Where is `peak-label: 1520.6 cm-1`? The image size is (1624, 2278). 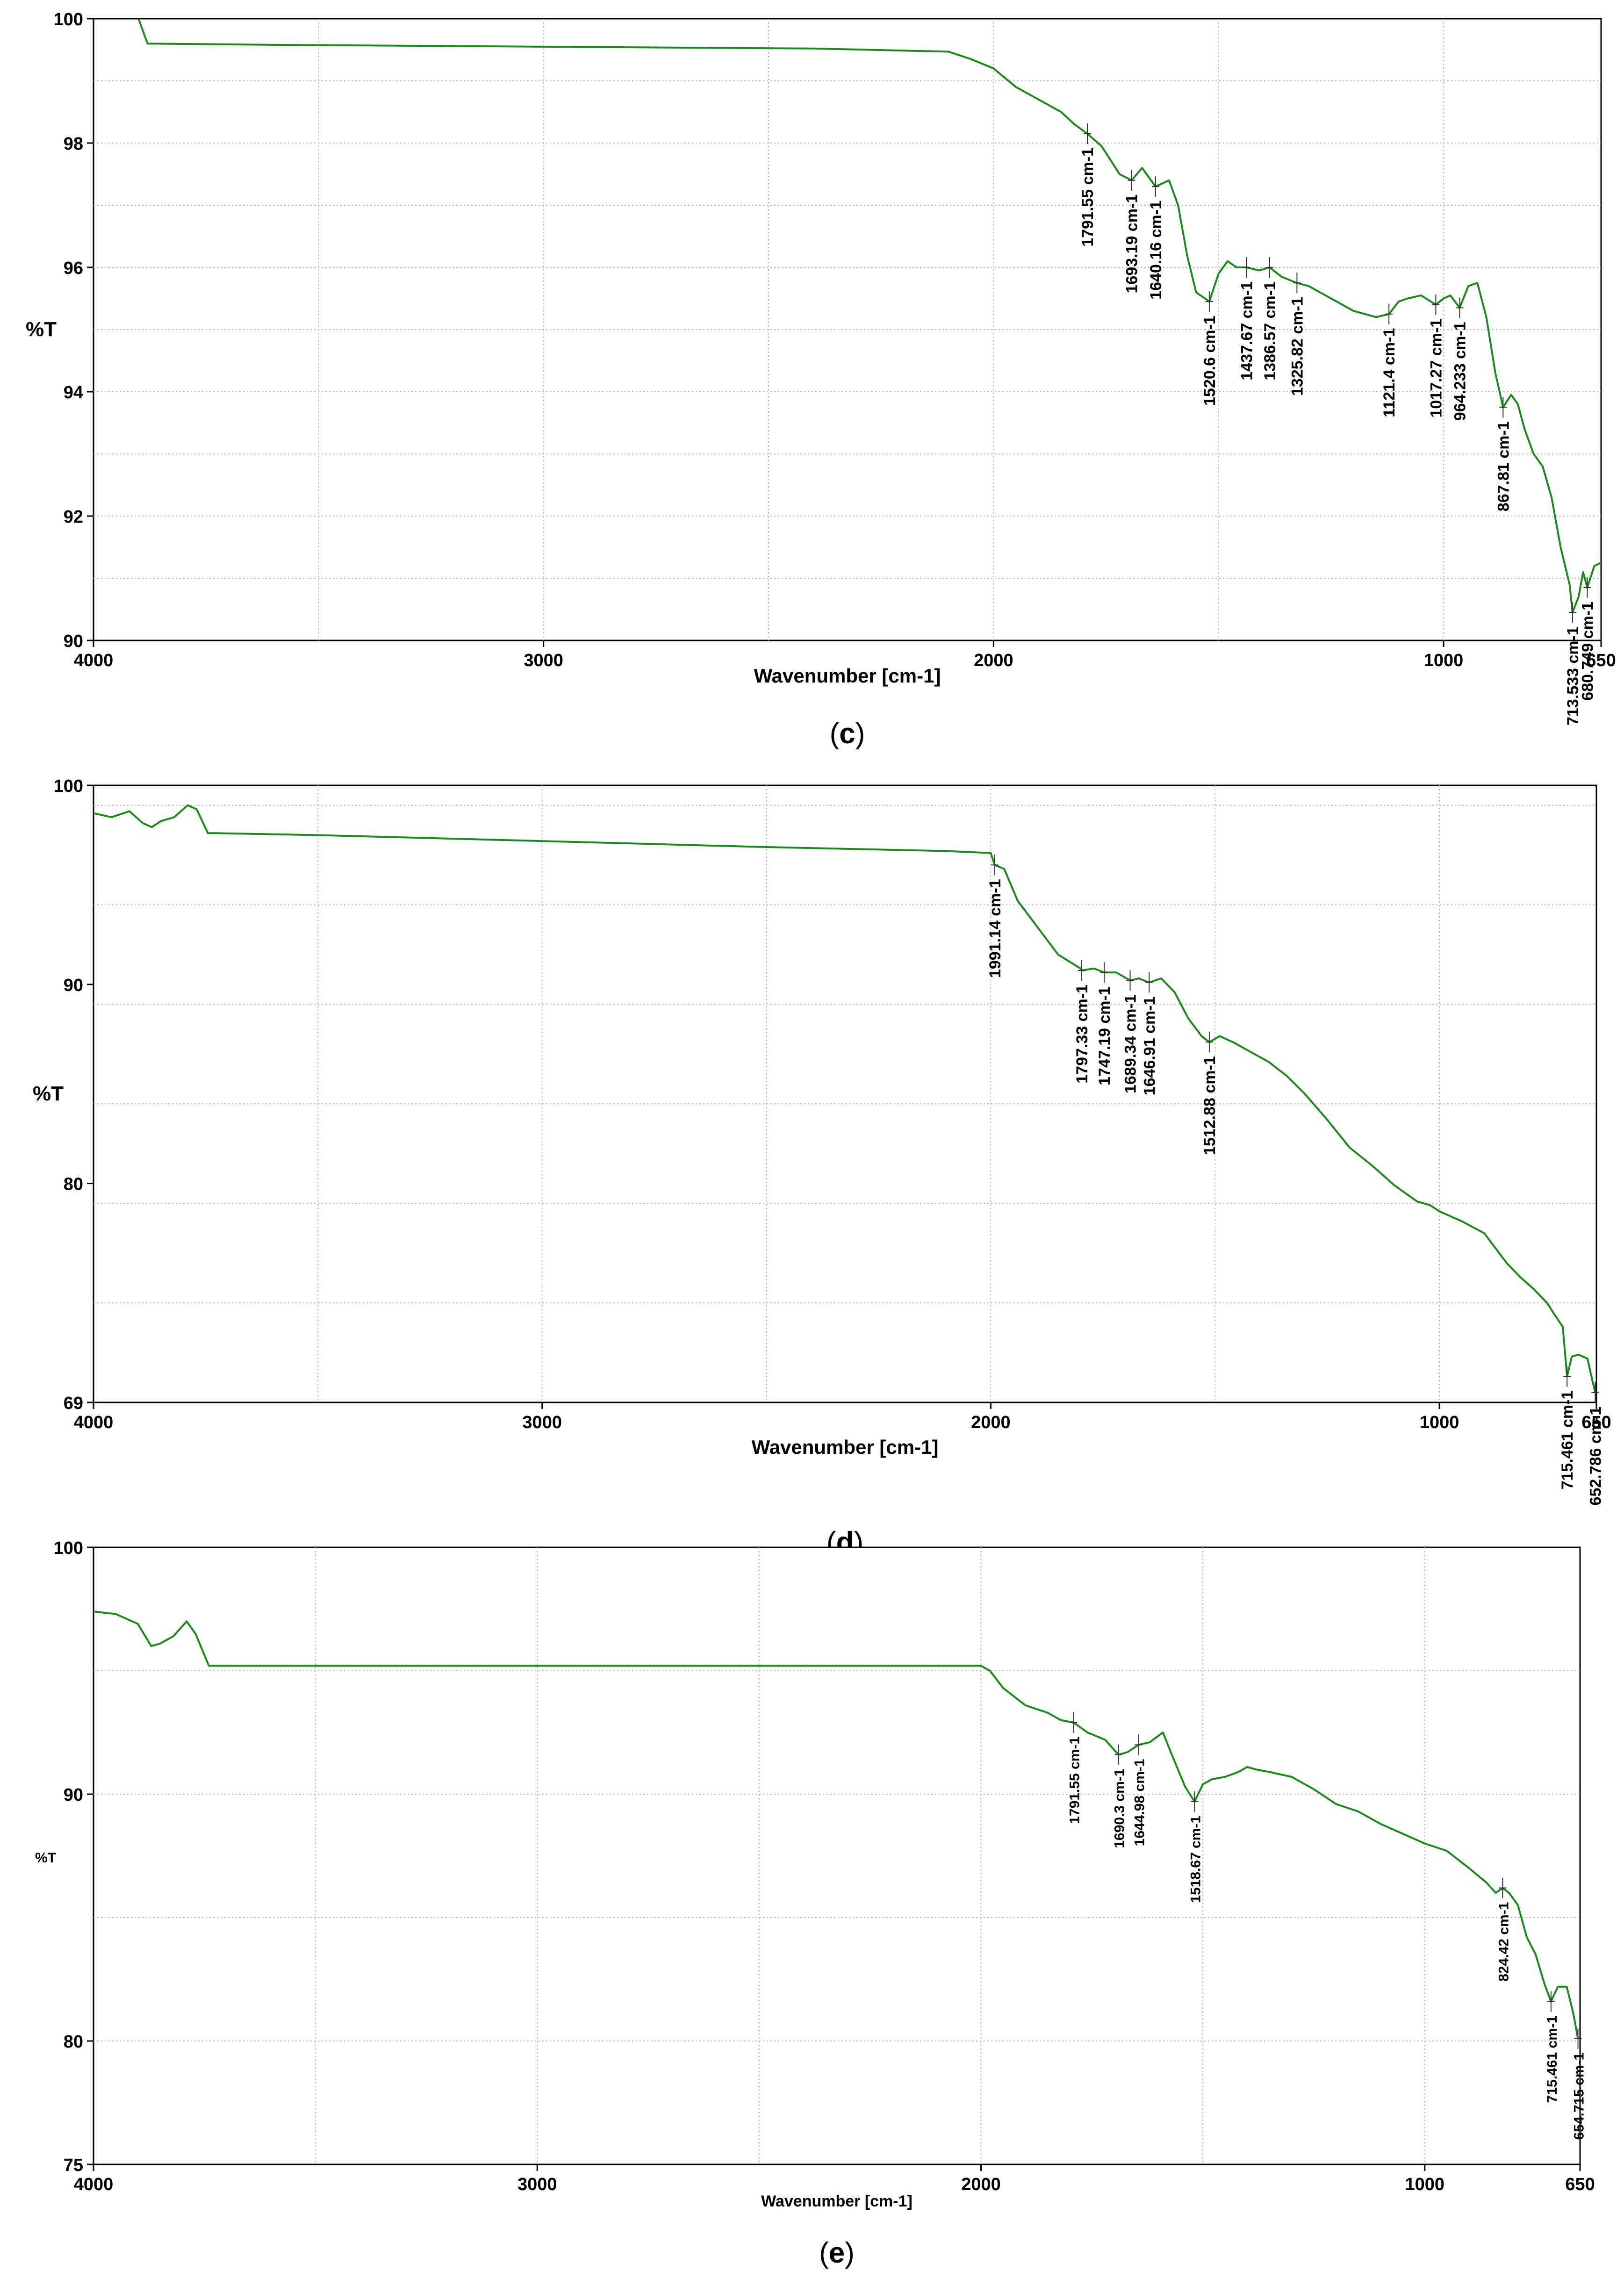 peak-label: 1520.6 cm-1 is located at coordinates (1210, 361).